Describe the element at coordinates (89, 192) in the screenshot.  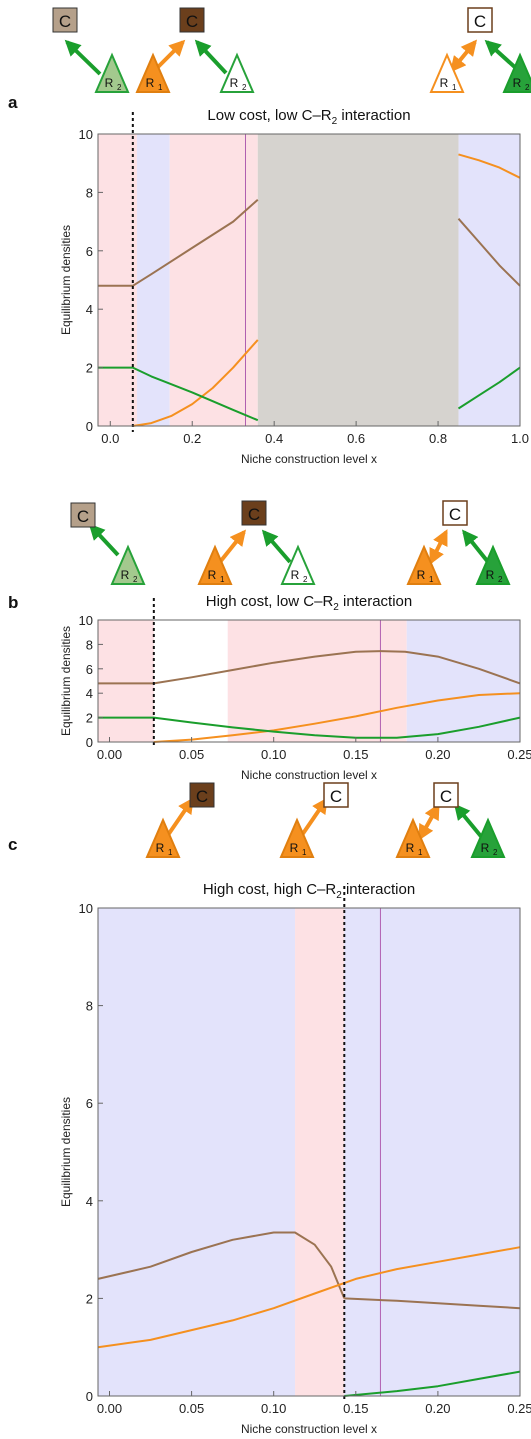
I see `y-tick-label: 8` at that location.